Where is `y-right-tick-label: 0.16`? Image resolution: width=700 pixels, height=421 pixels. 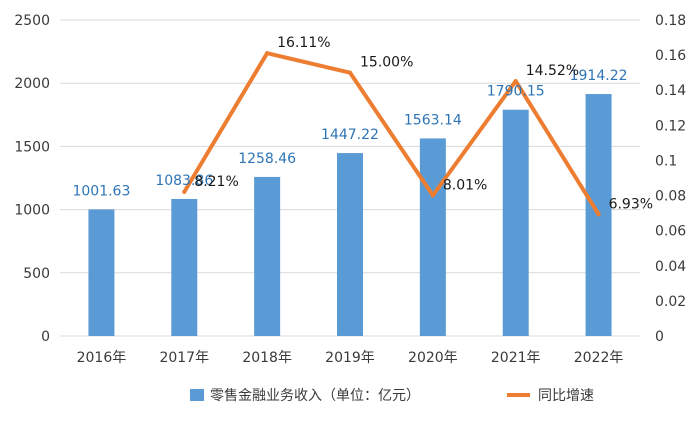
y-right-tick-label: 0.16 is located at coordinates (670, 56).